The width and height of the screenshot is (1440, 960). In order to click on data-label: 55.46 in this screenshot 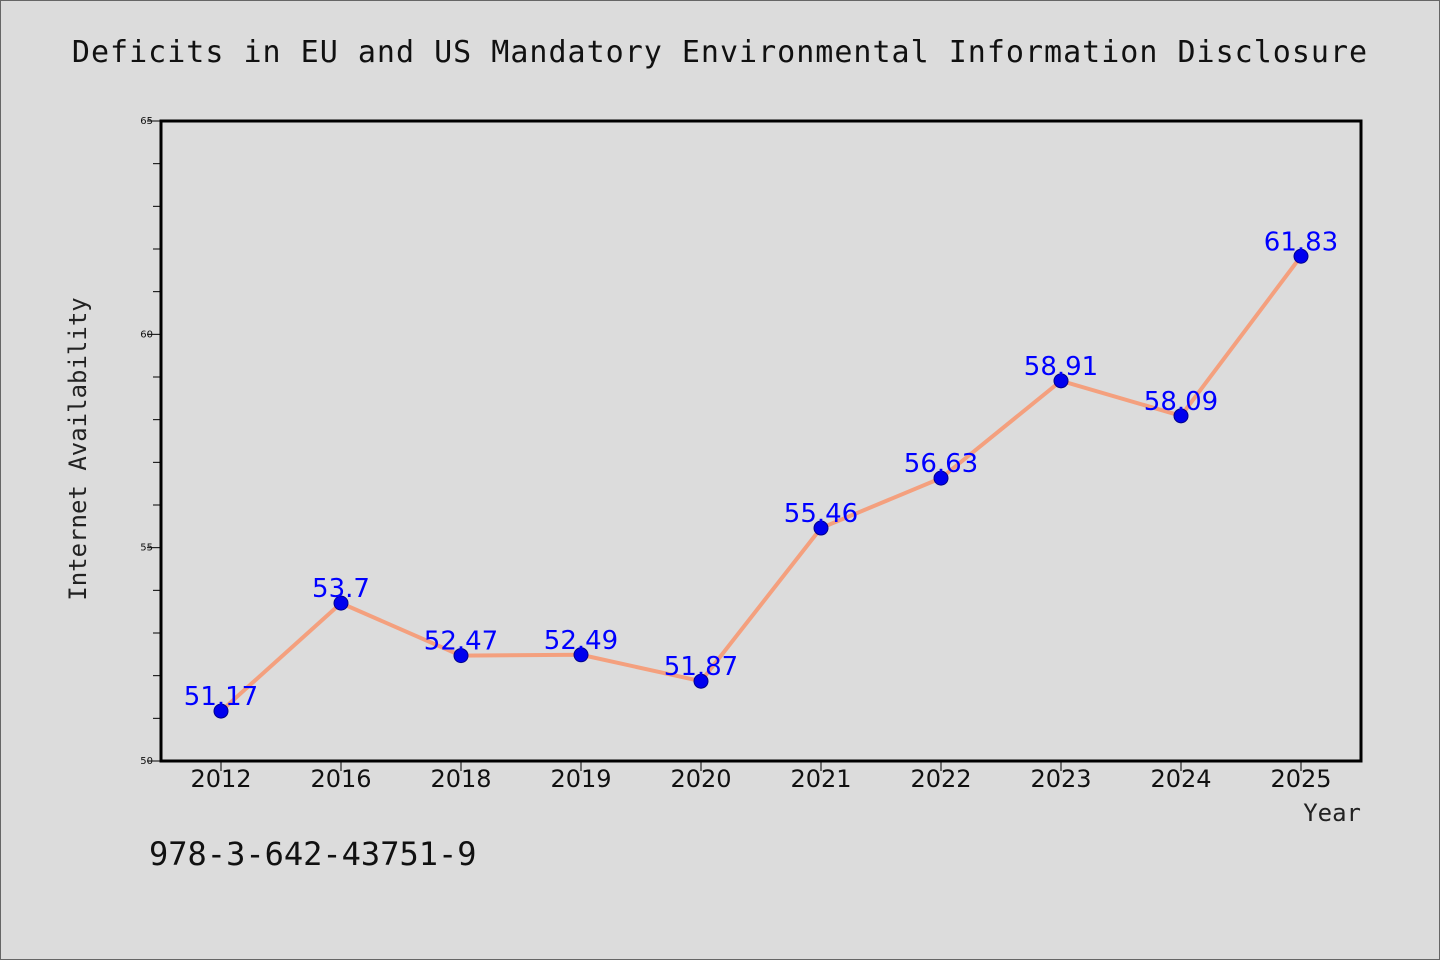, I will do `click(821, 514)`.